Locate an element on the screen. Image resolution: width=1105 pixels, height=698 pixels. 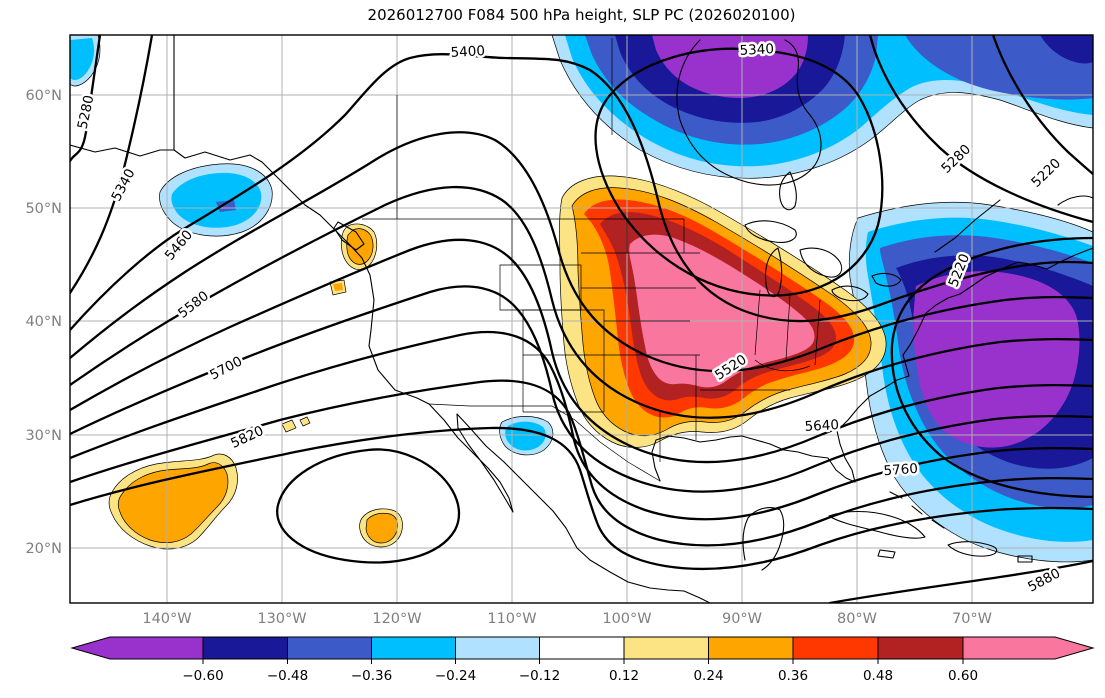
negative-anomaly-corner is located at coordinates (85, 61).